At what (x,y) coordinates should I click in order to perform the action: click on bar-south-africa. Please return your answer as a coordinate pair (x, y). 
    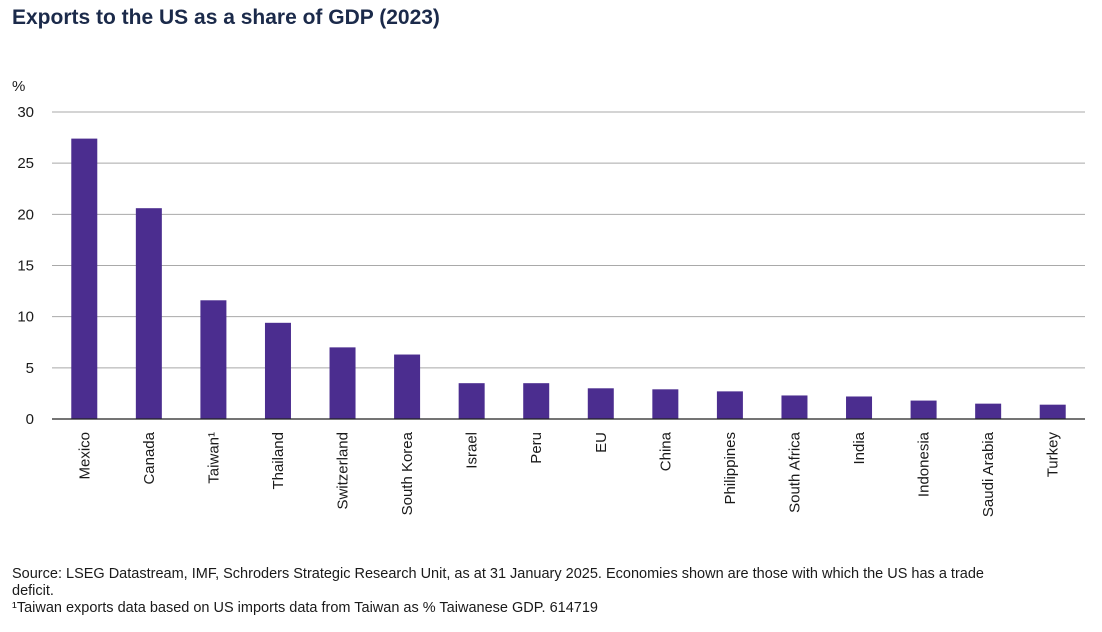
    Looking at the image, I should click on (794, 407).